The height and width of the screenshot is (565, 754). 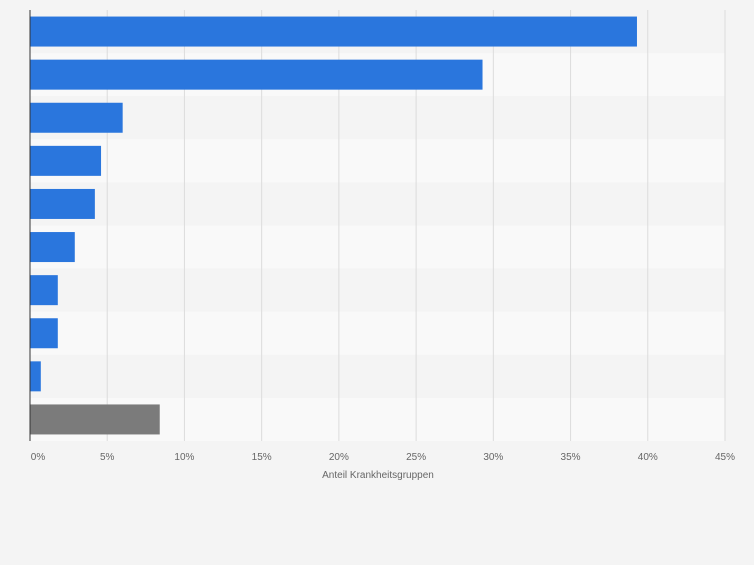 I want to click on x-tick-label: 15%, so click(x=262, y=457).